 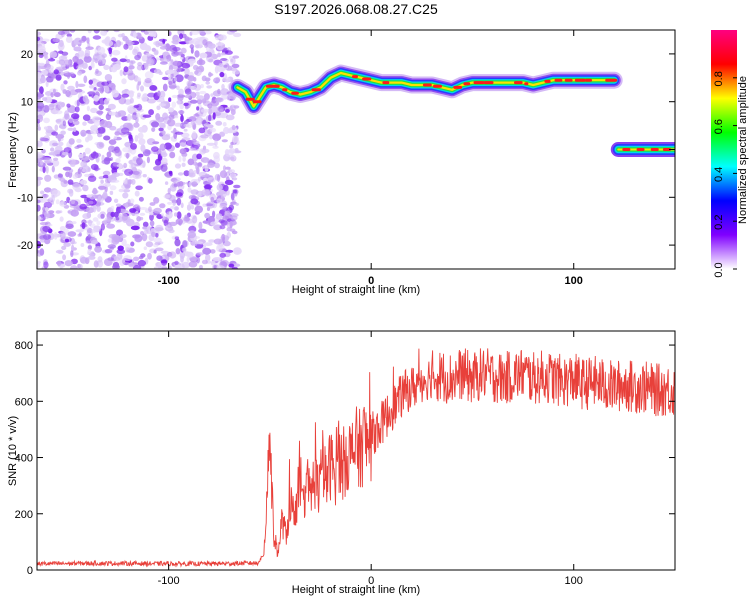 What do you see at coordinates (574, 281) in the screenshot?
I see `x-tick-label: 100` at bounding box center [574, 281].